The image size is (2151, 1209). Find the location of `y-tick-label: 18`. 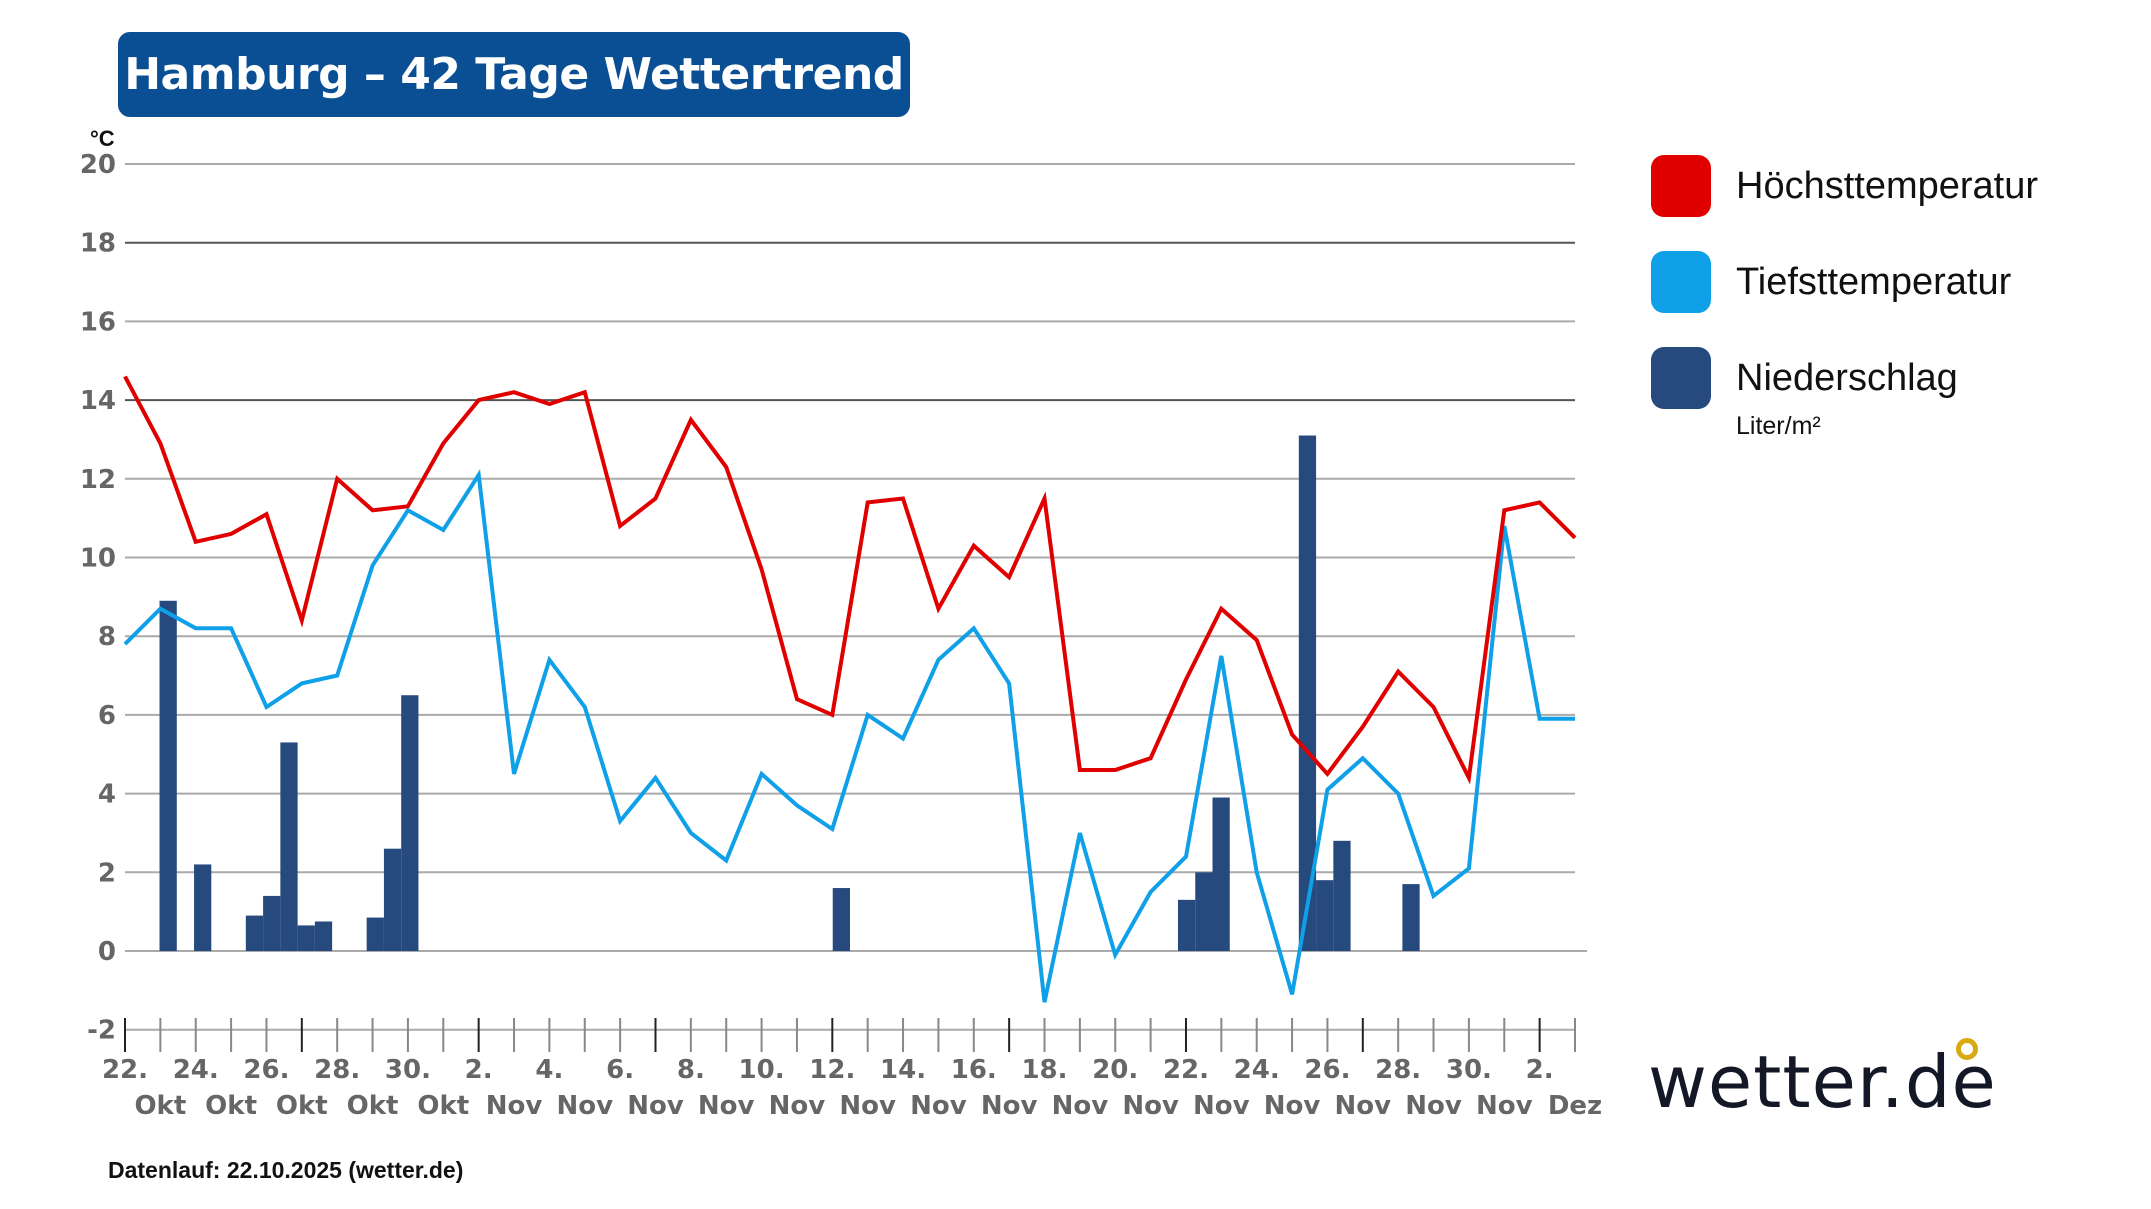

y-tick-label: 18 is located at coordinates (98, 244).